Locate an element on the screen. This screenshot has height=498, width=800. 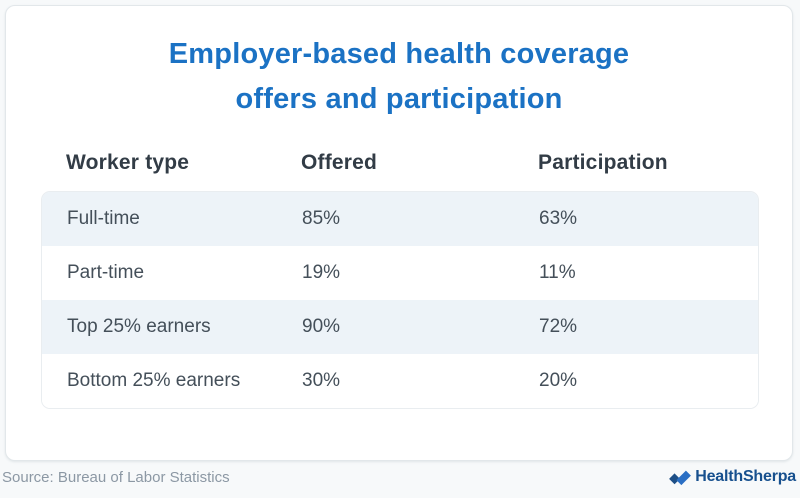
cell-participation: 20% is located at coordinates (558, 380).